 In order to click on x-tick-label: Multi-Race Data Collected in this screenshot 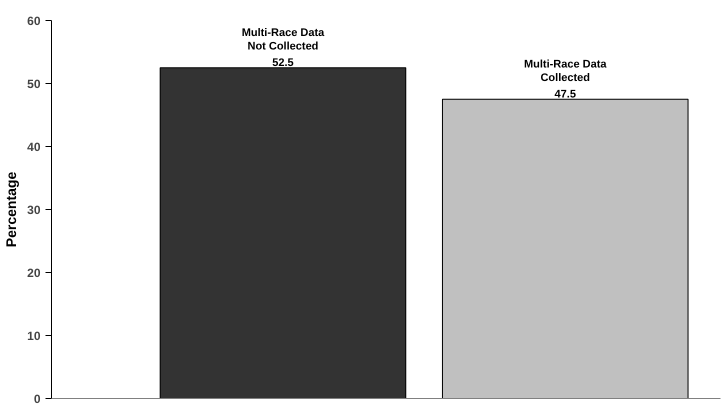, I will do `click(566, 71)`.